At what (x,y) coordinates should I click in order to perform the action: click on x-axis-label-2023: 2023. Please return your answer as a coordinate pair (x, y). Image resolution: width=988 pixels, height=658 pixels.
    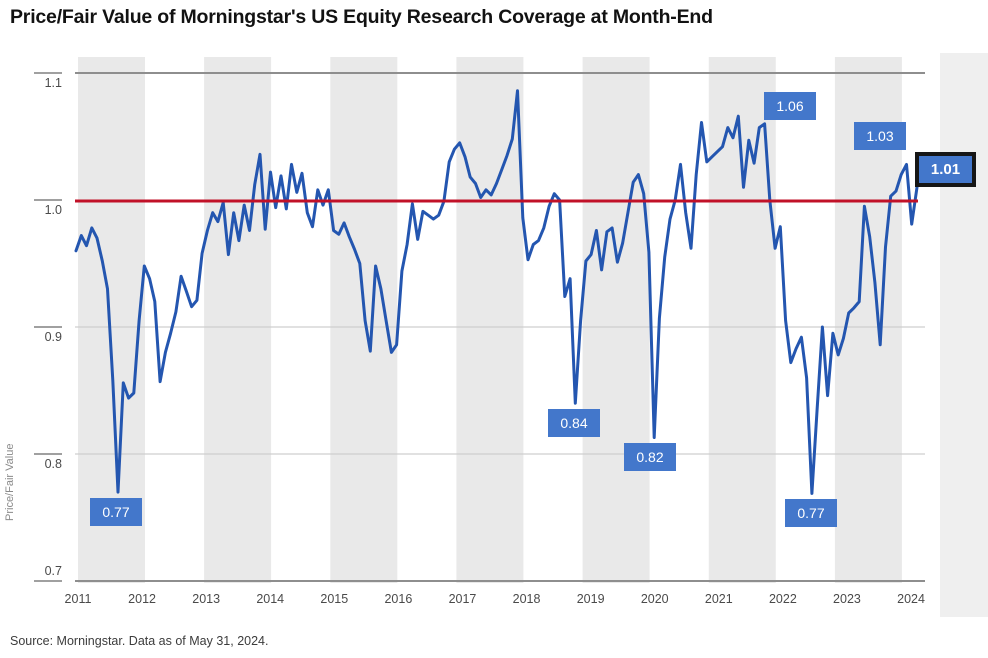
    Looking at the image, I should click on (847, 599).